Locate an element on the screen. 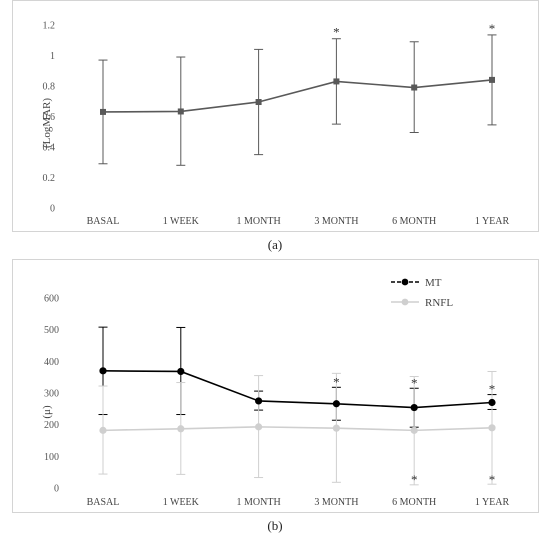  y-tick-label: 0.8 is located at coordinates (49, 87).